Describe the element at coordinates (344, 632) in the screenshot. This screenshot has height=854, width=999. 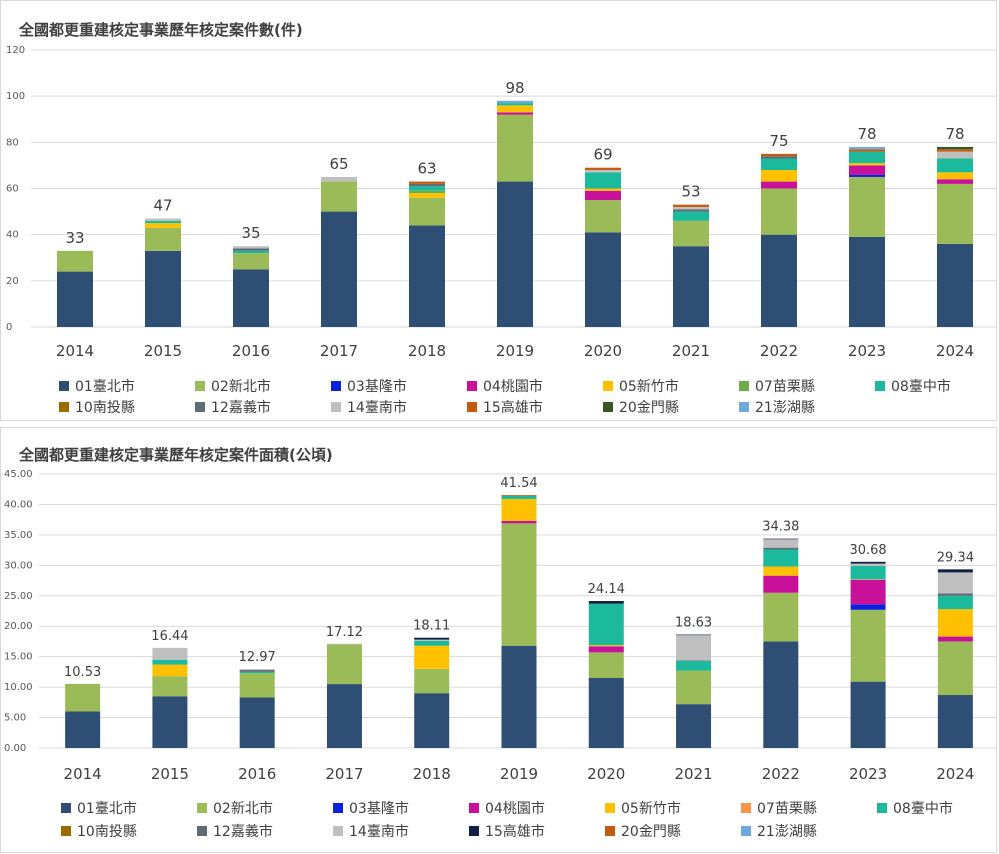
I see `bar-total-label: 17.12` at that location.